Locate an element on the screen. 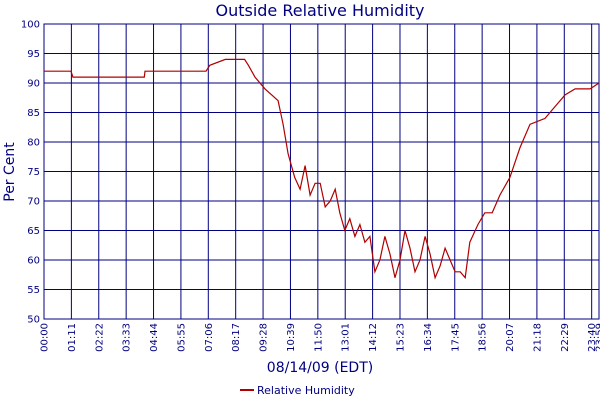 The image size is (600, 400). x-tick-label: 02:22 is located at coordinates (99, 337).